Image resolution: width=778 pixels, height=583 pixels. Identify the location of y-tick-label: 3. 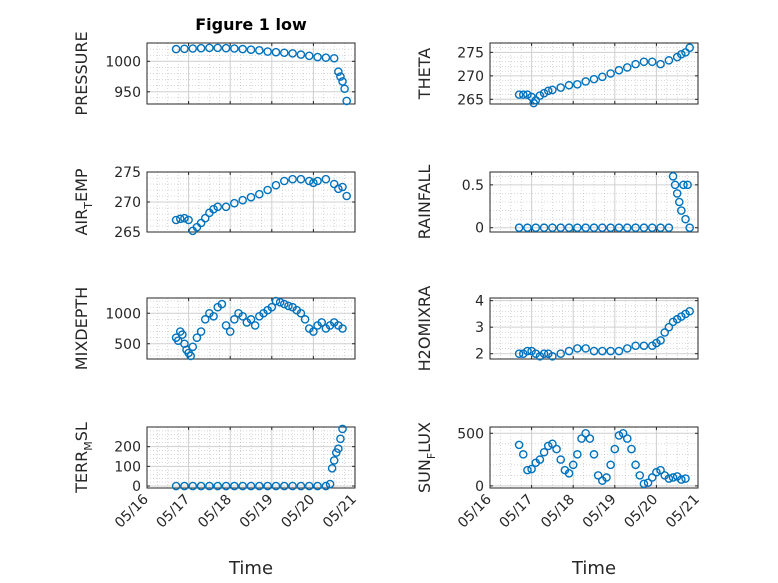
(479, 328).